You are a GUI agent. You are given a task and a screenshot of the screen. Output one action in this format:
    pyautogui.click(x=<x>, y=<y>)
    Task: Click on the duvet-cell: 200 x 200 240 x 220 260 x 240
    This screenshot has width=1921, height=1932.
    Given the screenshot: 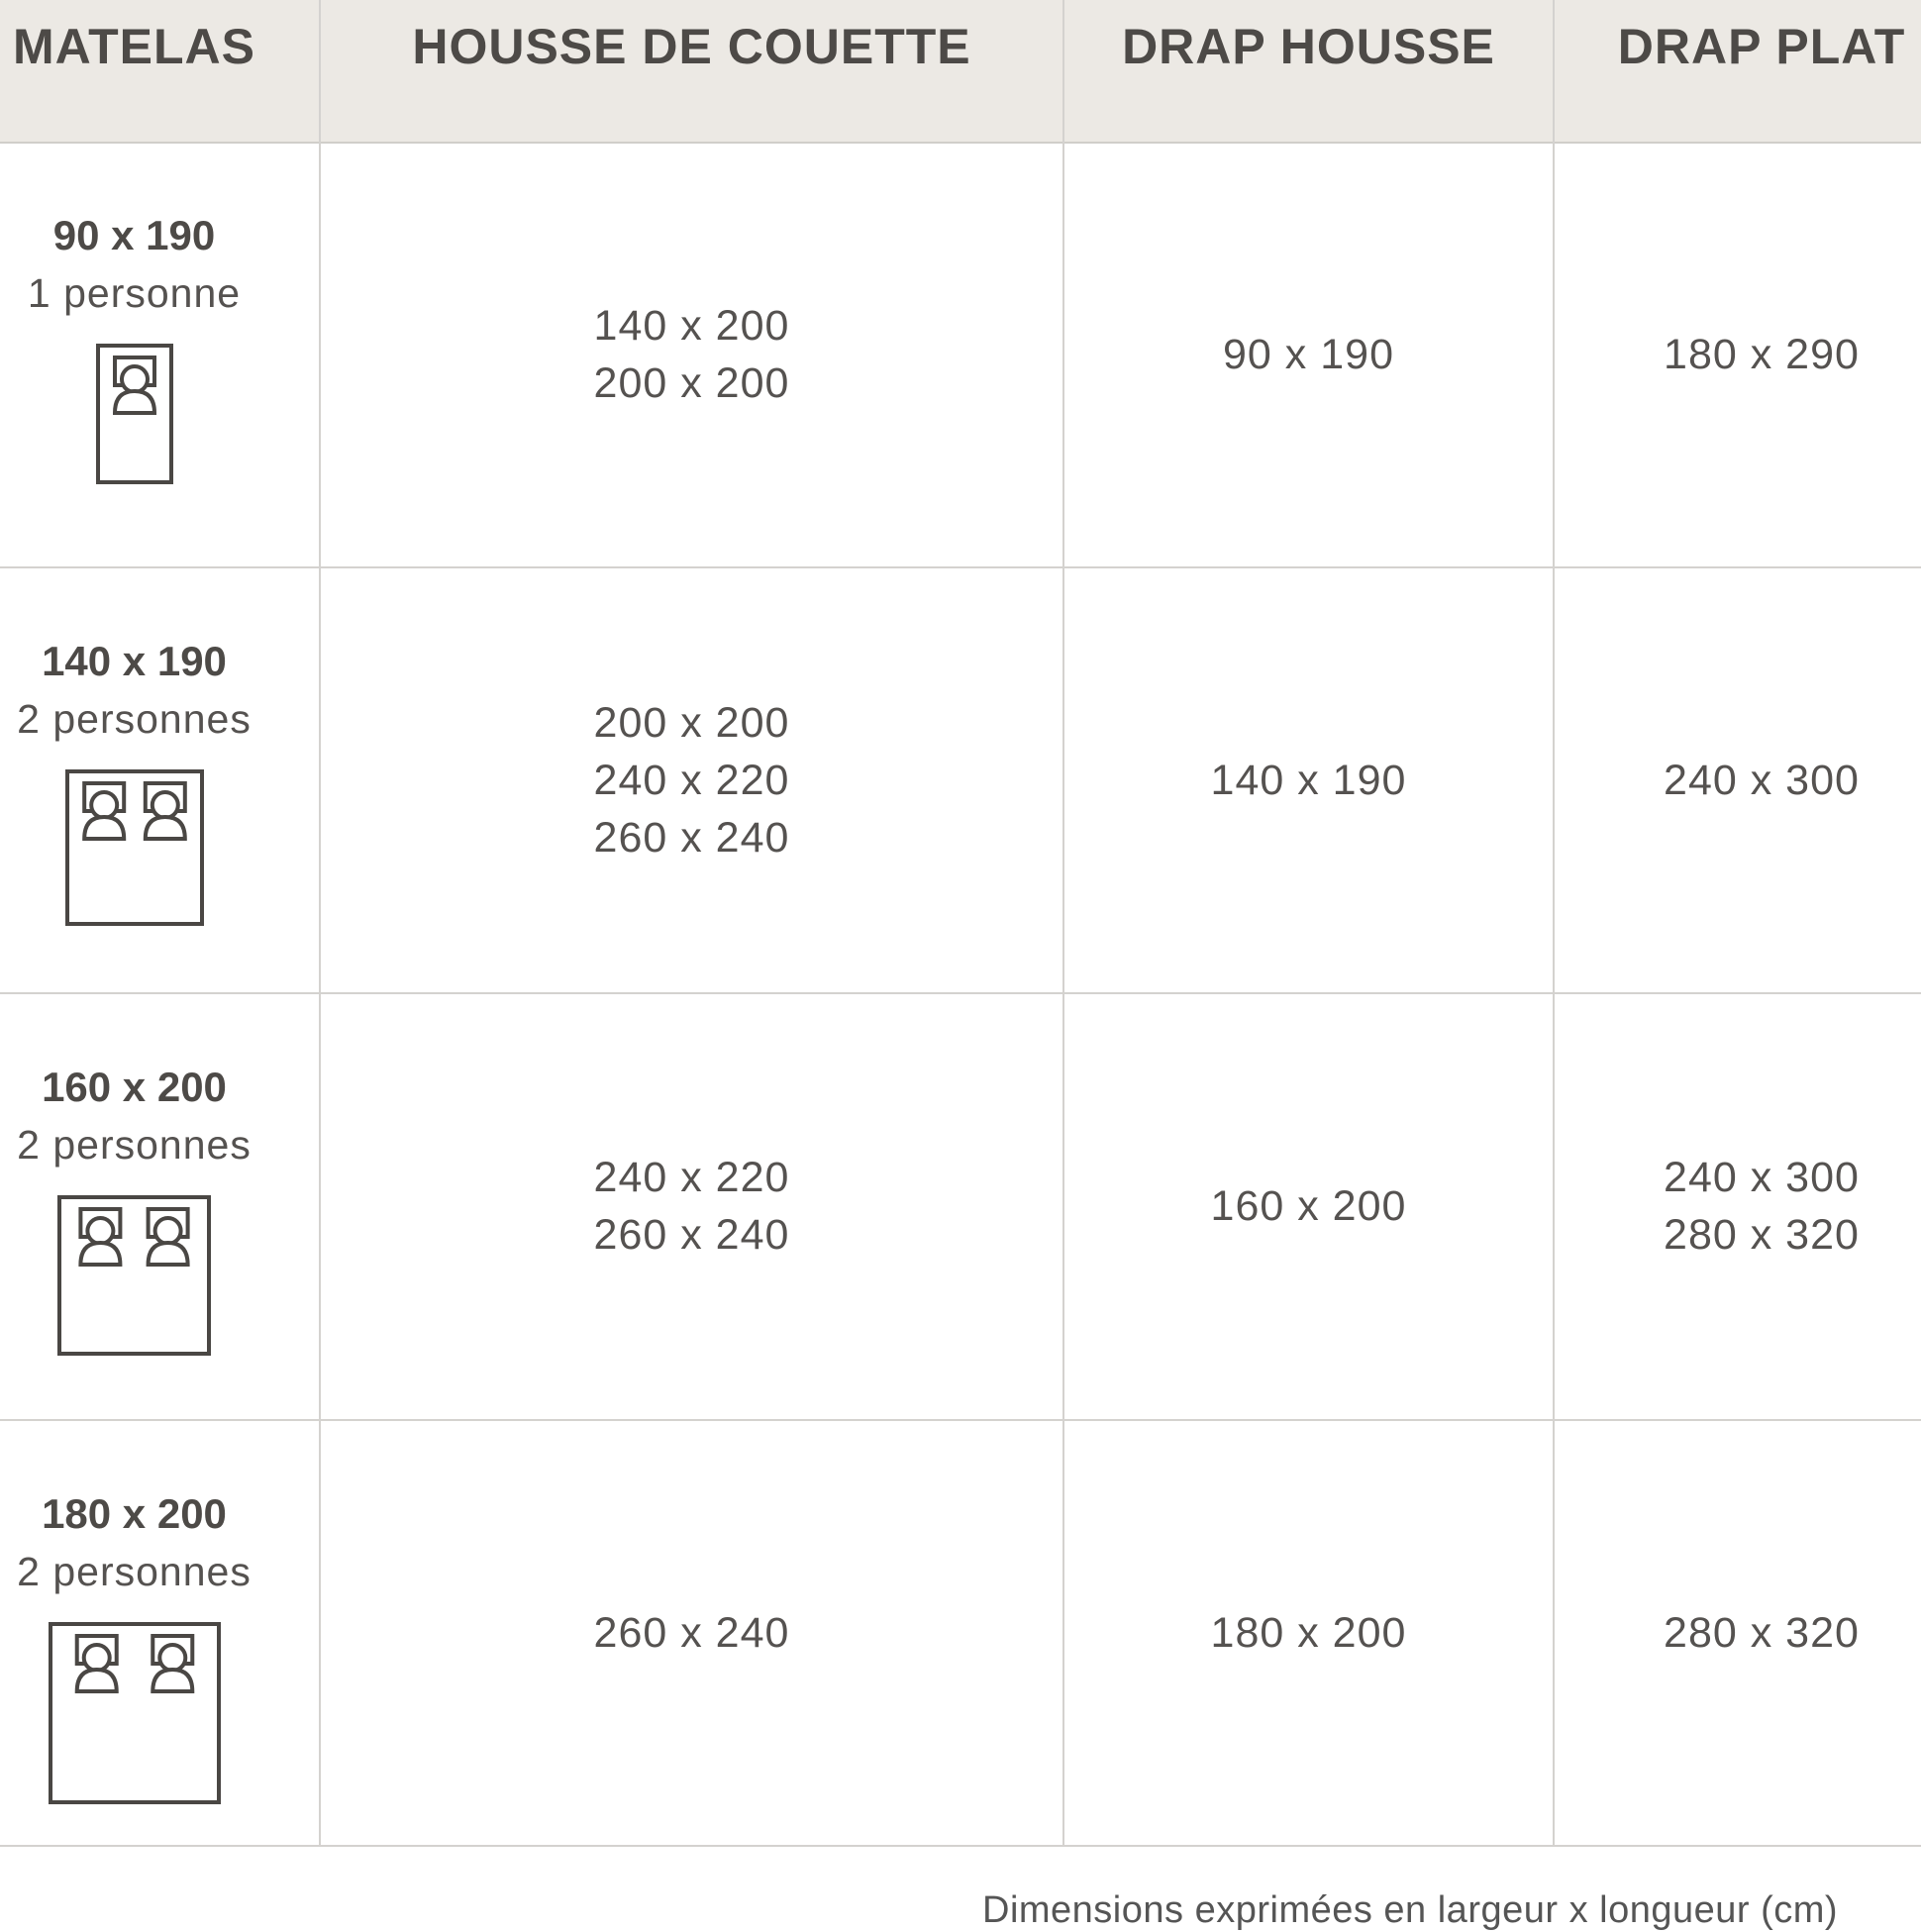 What is the action you would take?
    pyautogui.click(x=691, y=780)
    